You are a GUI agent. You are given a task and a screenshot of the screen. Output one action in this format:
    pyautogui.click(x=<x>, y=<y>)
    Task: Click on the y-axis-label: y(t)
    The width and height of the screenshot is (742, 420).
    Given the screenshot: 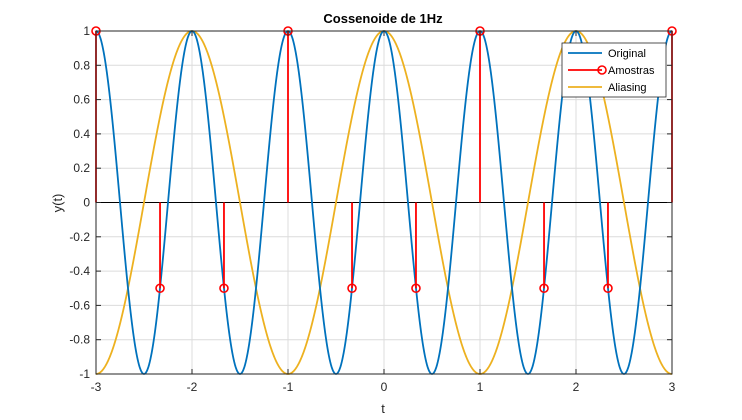 What is the action you would take?
    pyautogui.click(x=57, y=203)
    